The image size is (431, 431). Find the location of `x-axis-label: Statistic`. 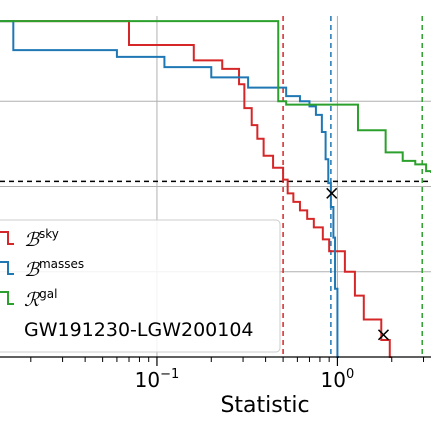

x-axis-label: Statistic is located at coordinates (264, 405).